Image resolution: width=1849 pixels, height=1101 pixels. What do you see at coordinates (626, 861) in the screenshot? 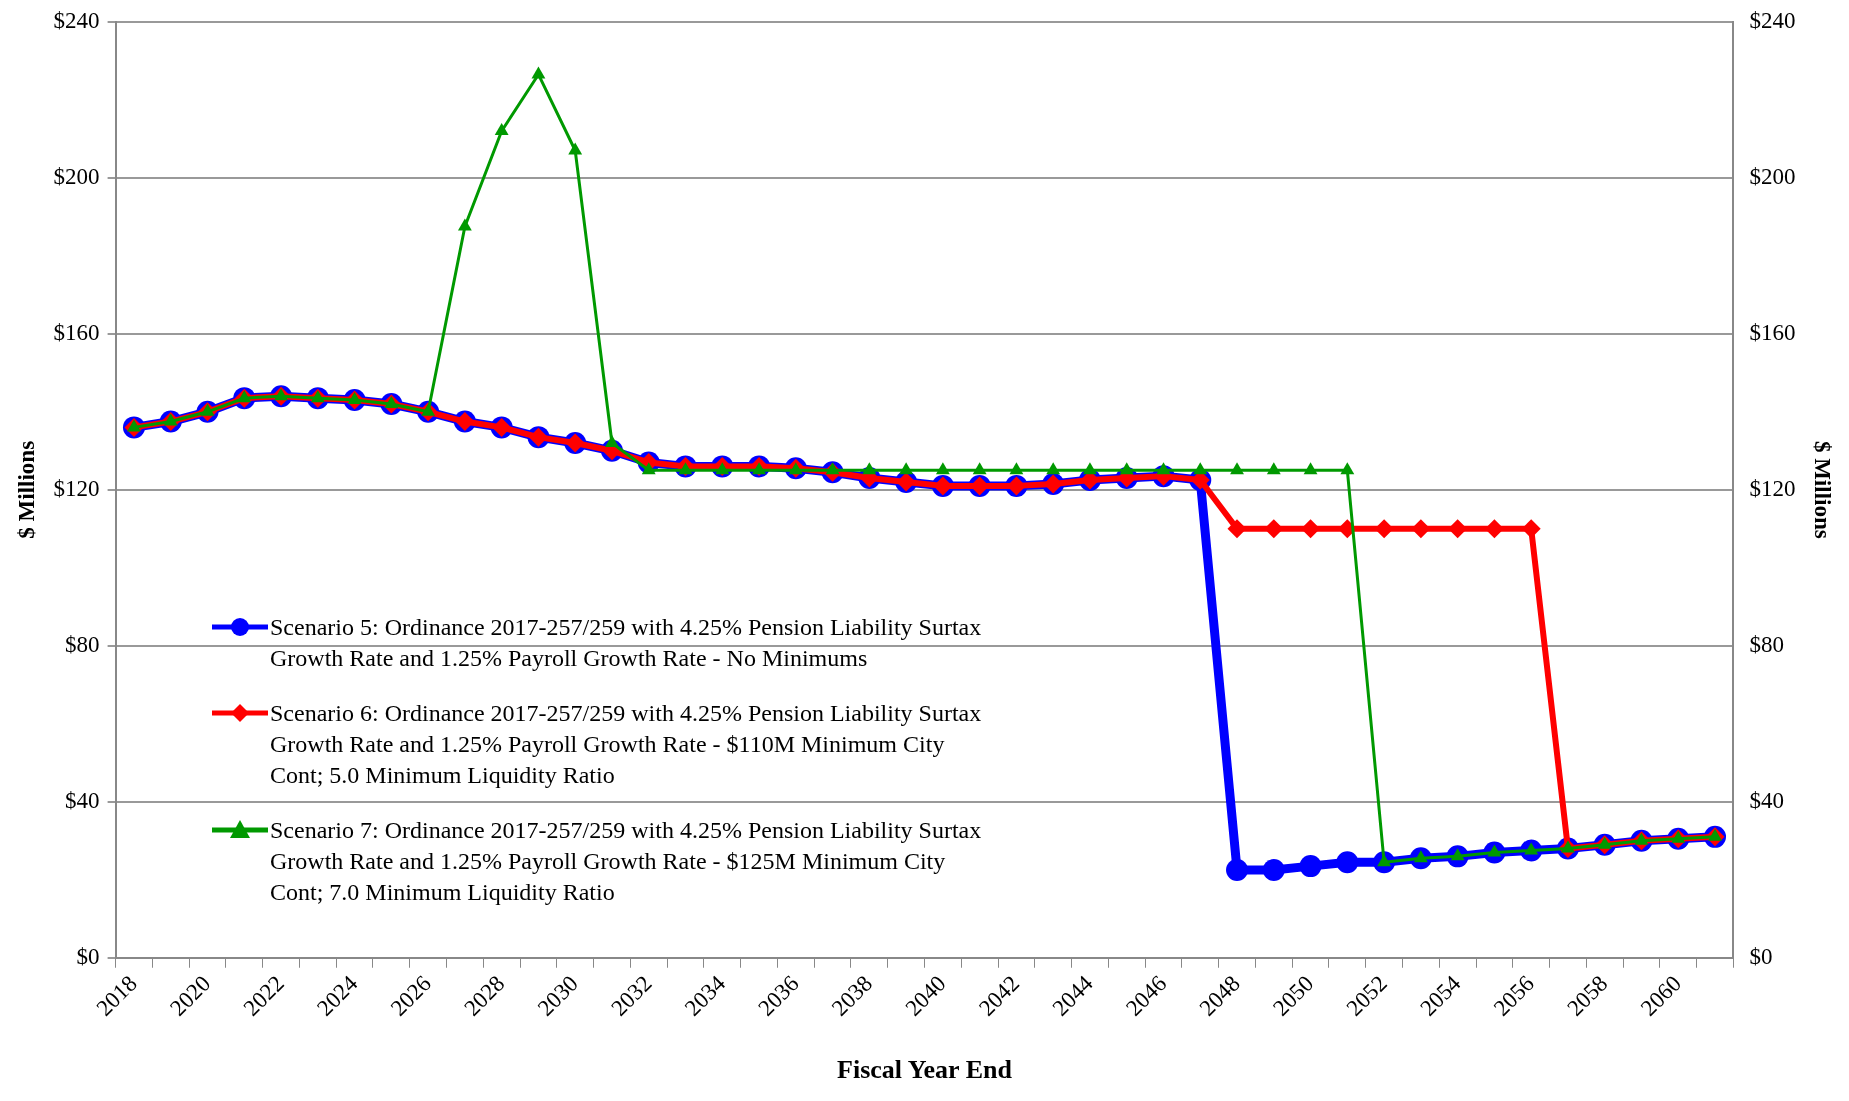
I see `legend-label: Scenario 7: Ordinance 2017-257/259 with 4.25% Pension Liability Surtax Growth Rate and 1.25% Payroll Growth Rate - $125M Minimum City Cont; 7.0 Minimum Liquidity Ratio` at bounding box center [626, 861].